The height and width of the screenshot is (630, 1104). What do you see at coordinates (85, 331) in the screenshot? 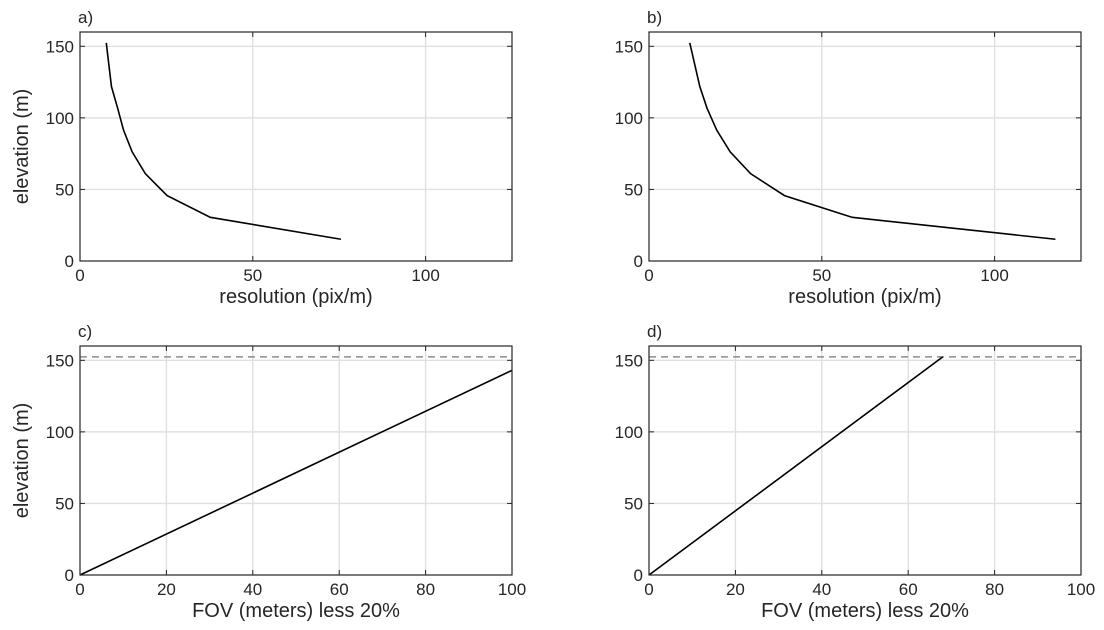
I see `panel-label: c)` at bounding box center [85, 331].